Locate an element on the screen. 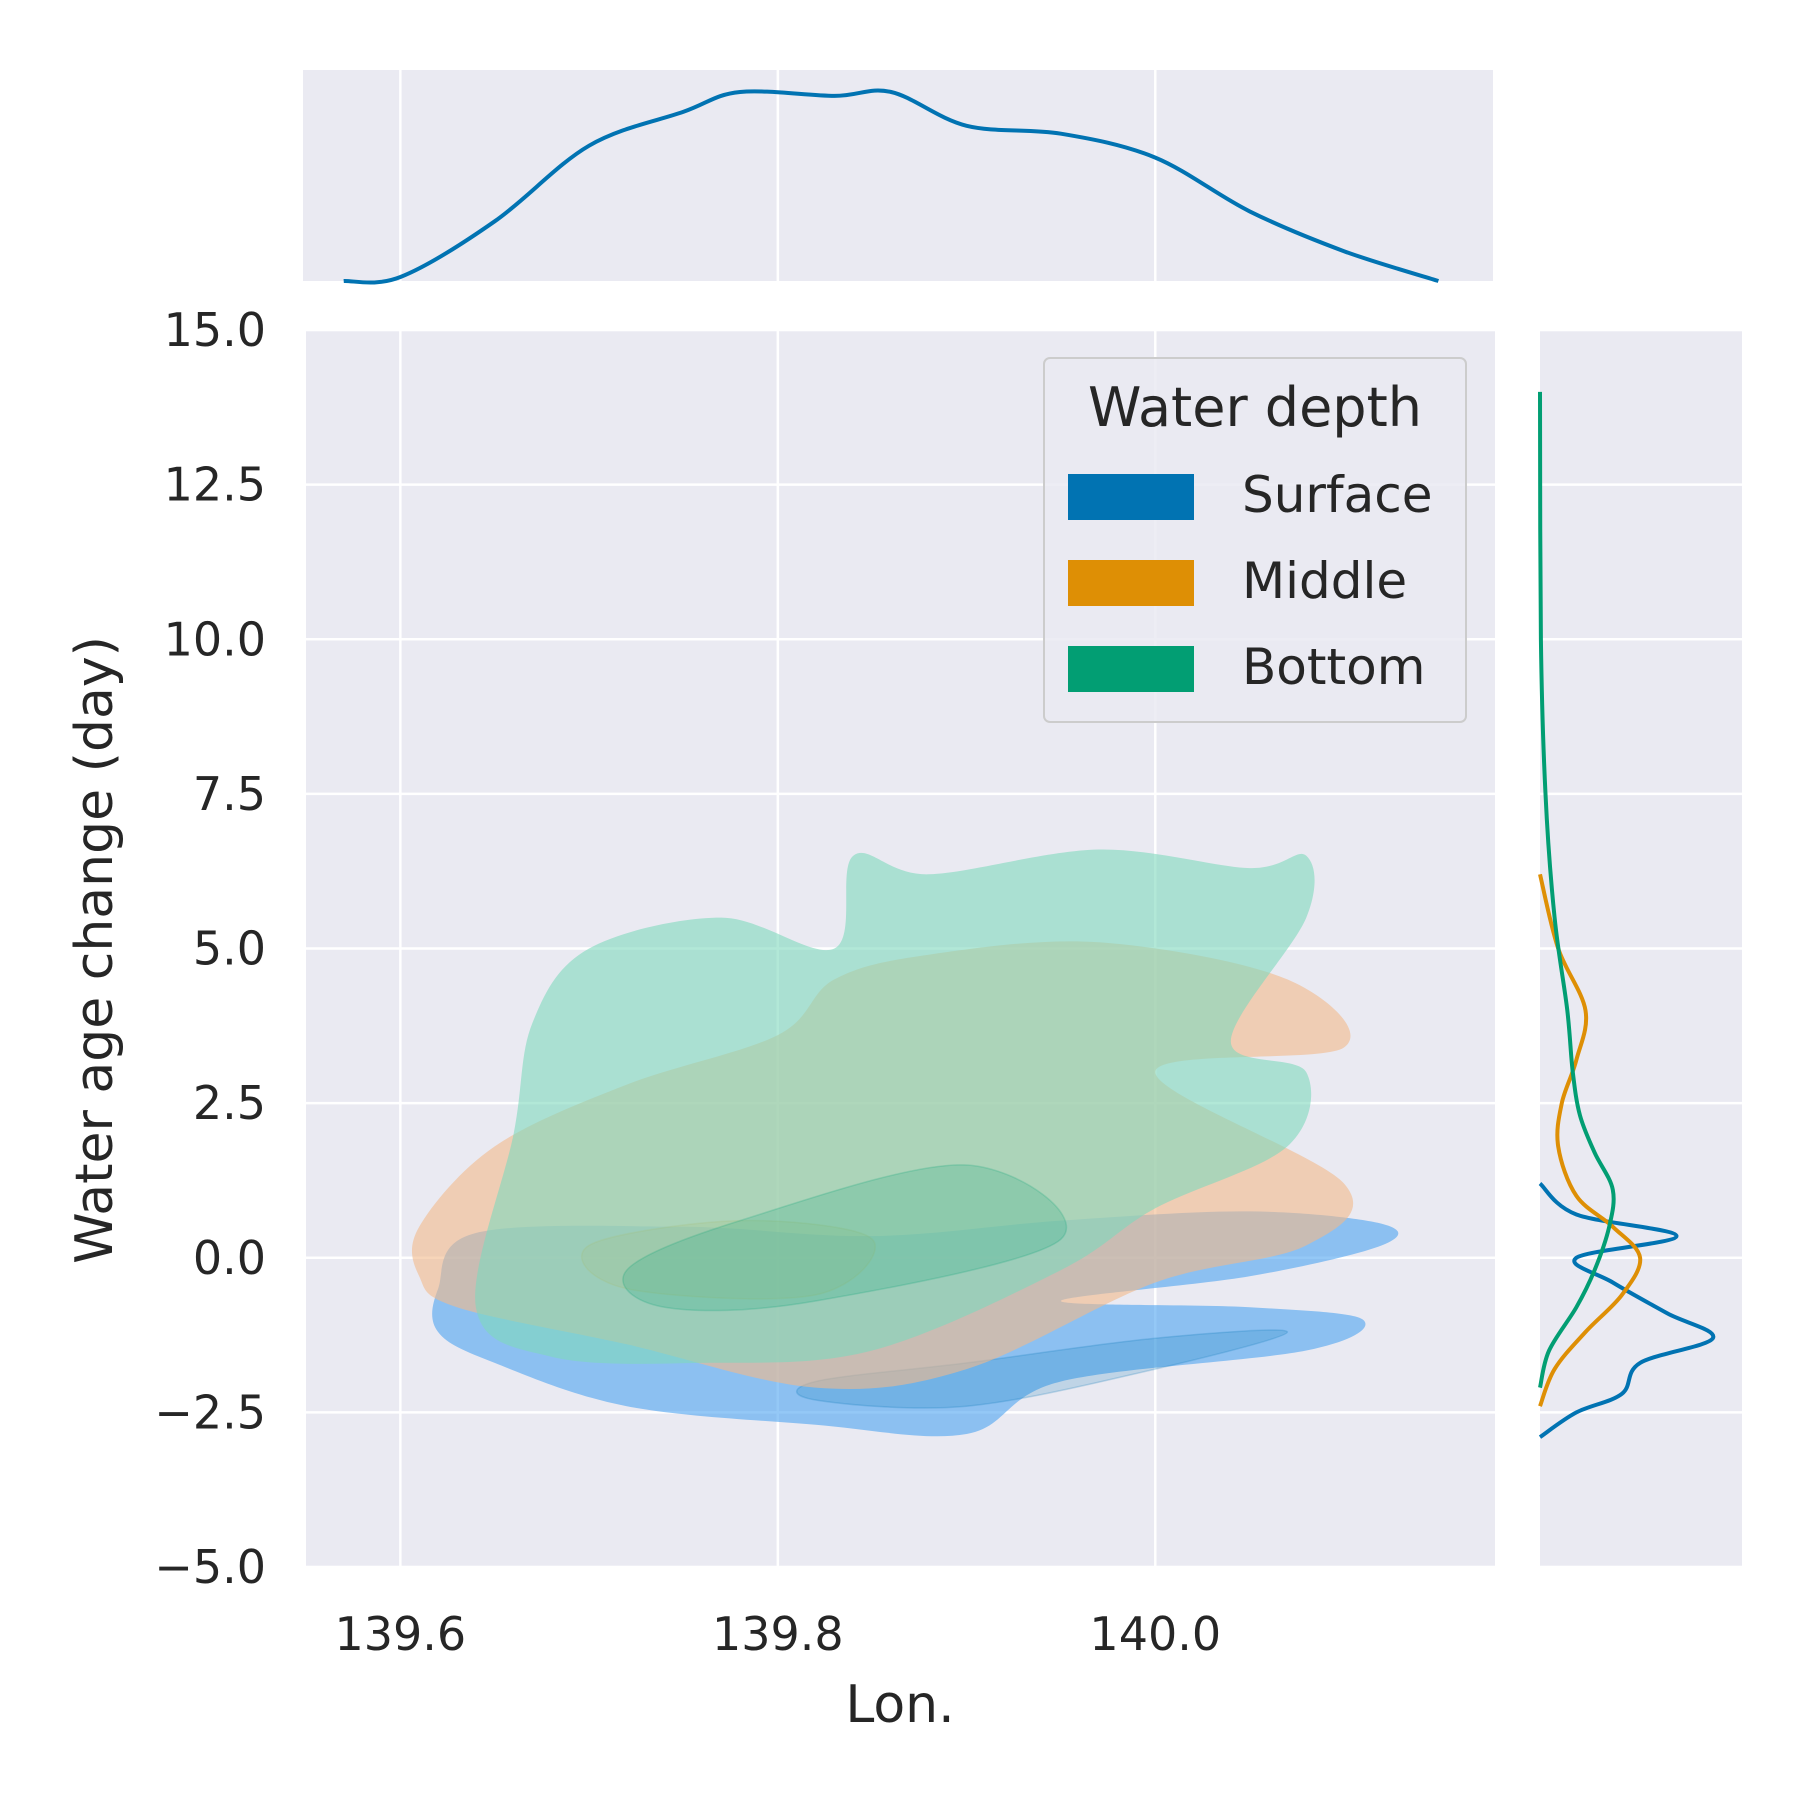  middle-y-marginal-curve is located at coordinates (1590, 1140).